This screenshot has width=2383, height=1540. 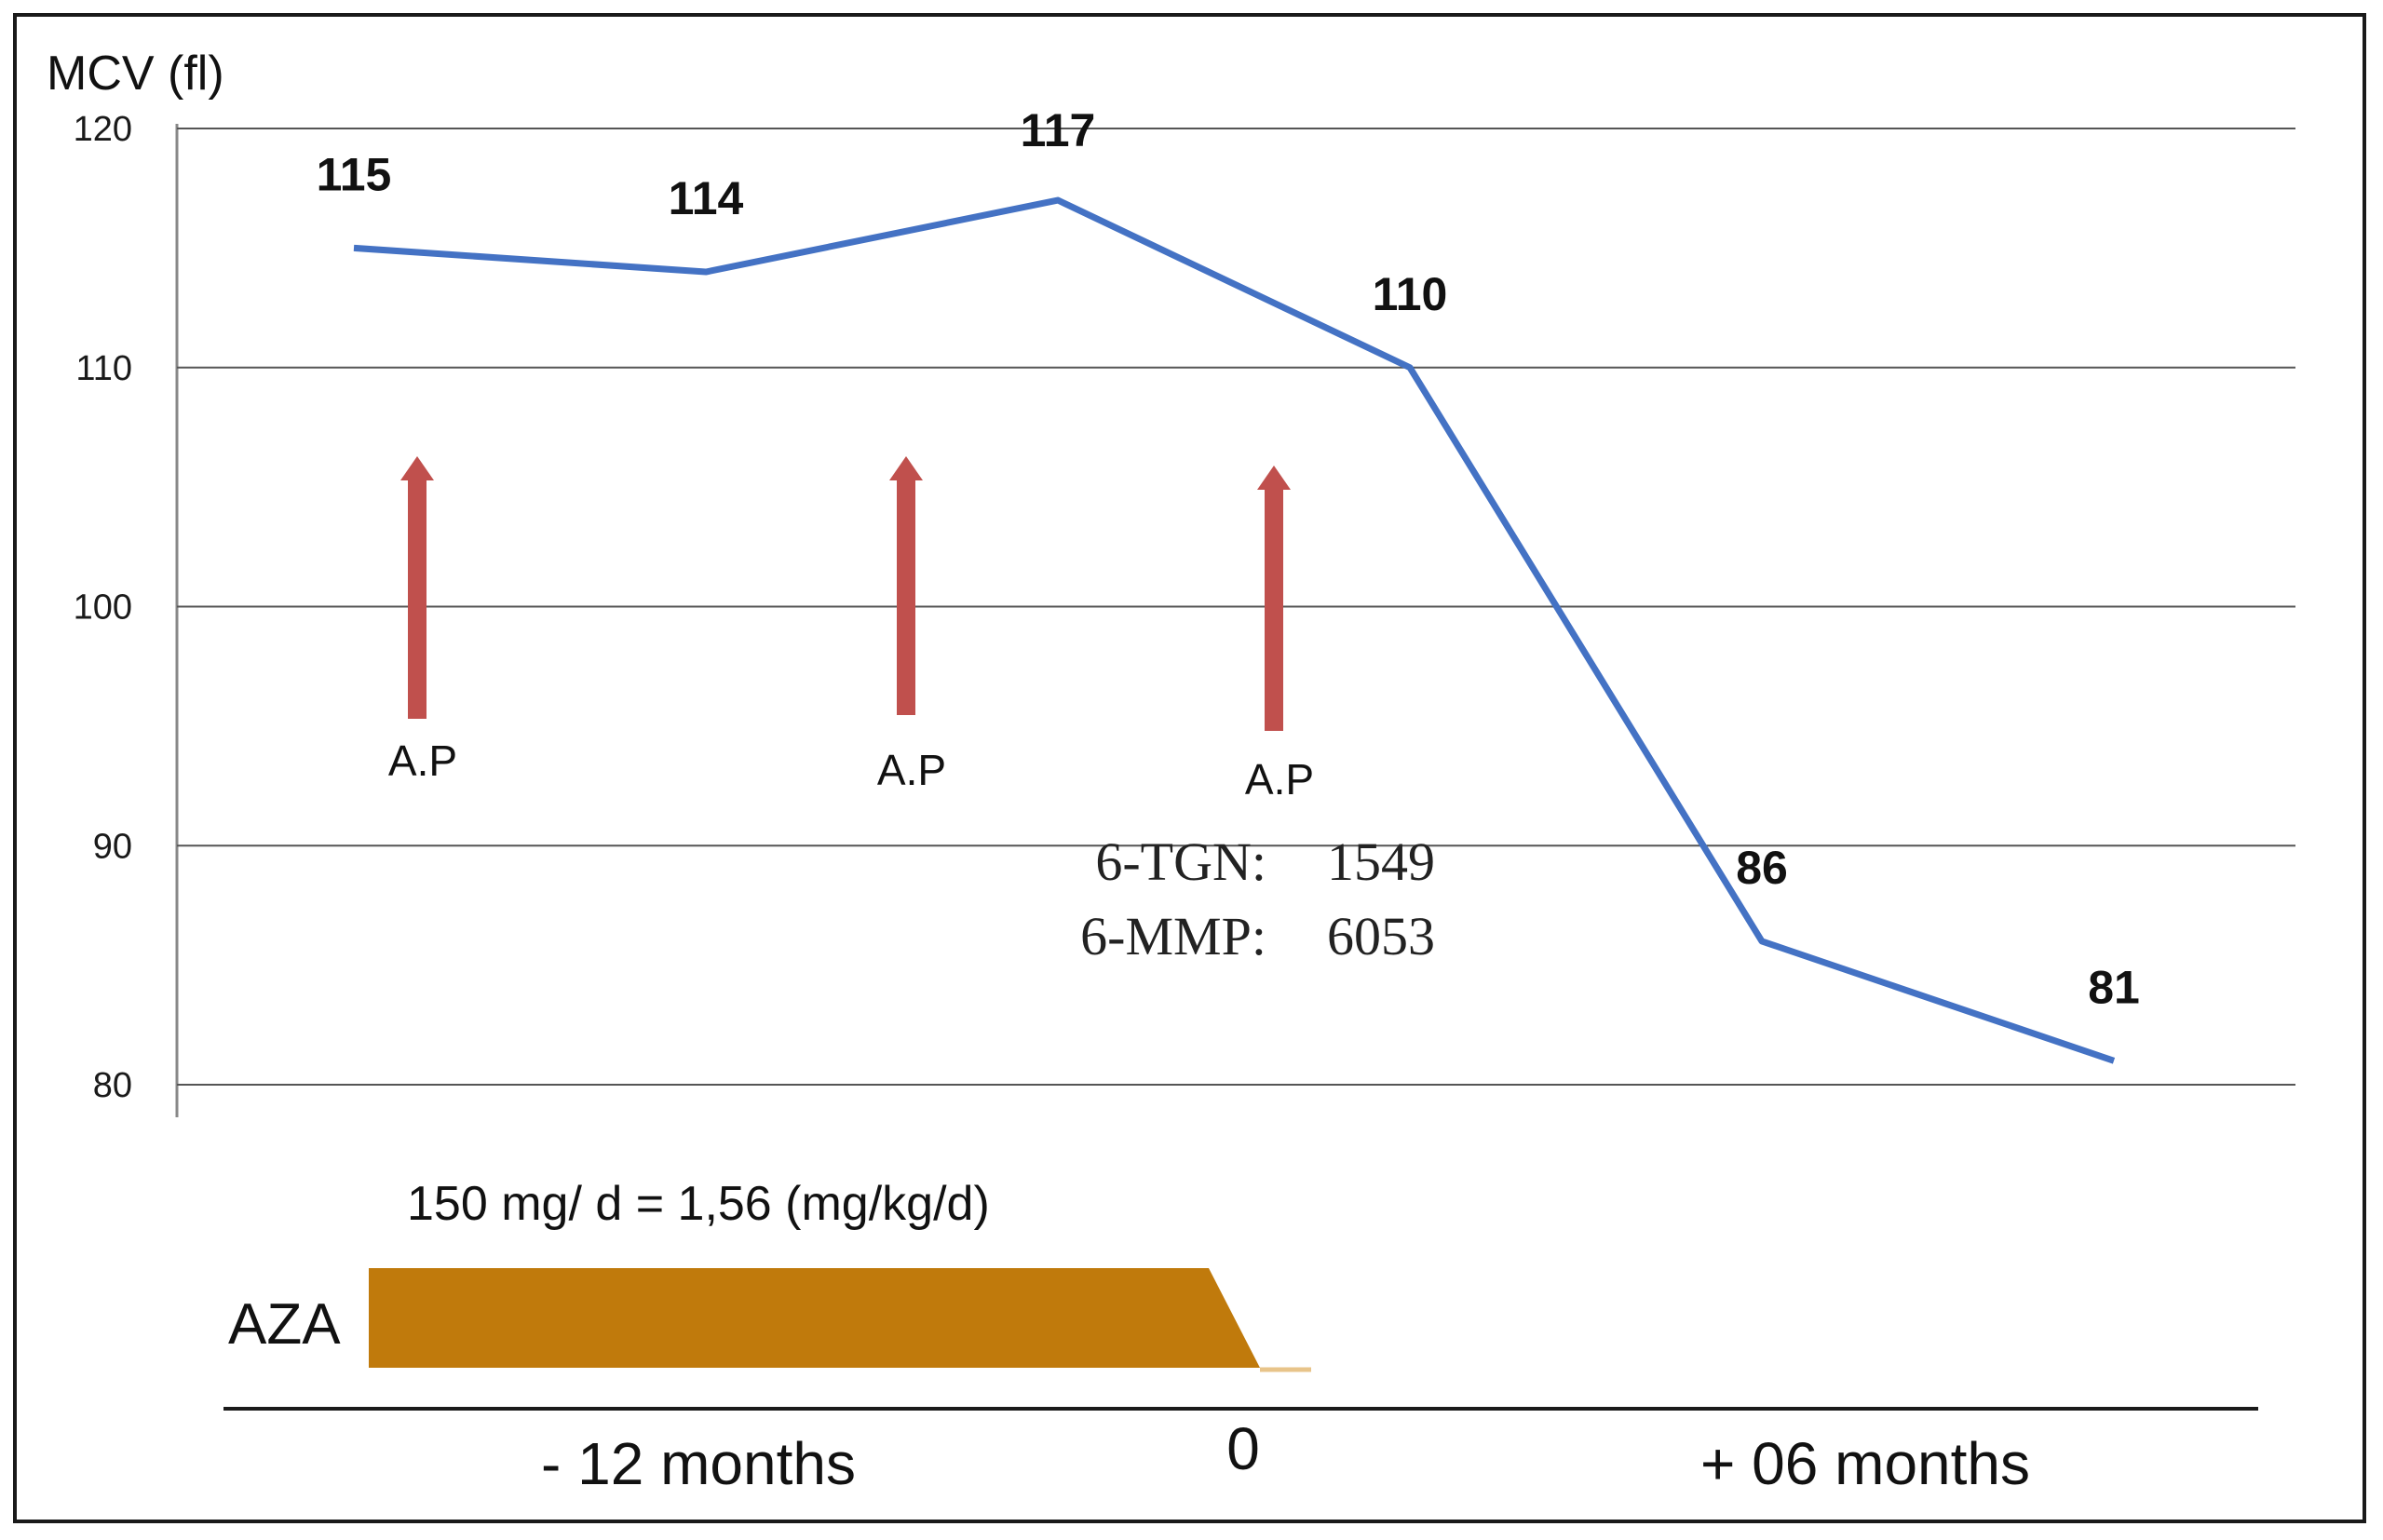 What do you see at coordinates (2114, 987) in the screenshot?
I see `data-label: 81` at bounding box center [2114, 987].